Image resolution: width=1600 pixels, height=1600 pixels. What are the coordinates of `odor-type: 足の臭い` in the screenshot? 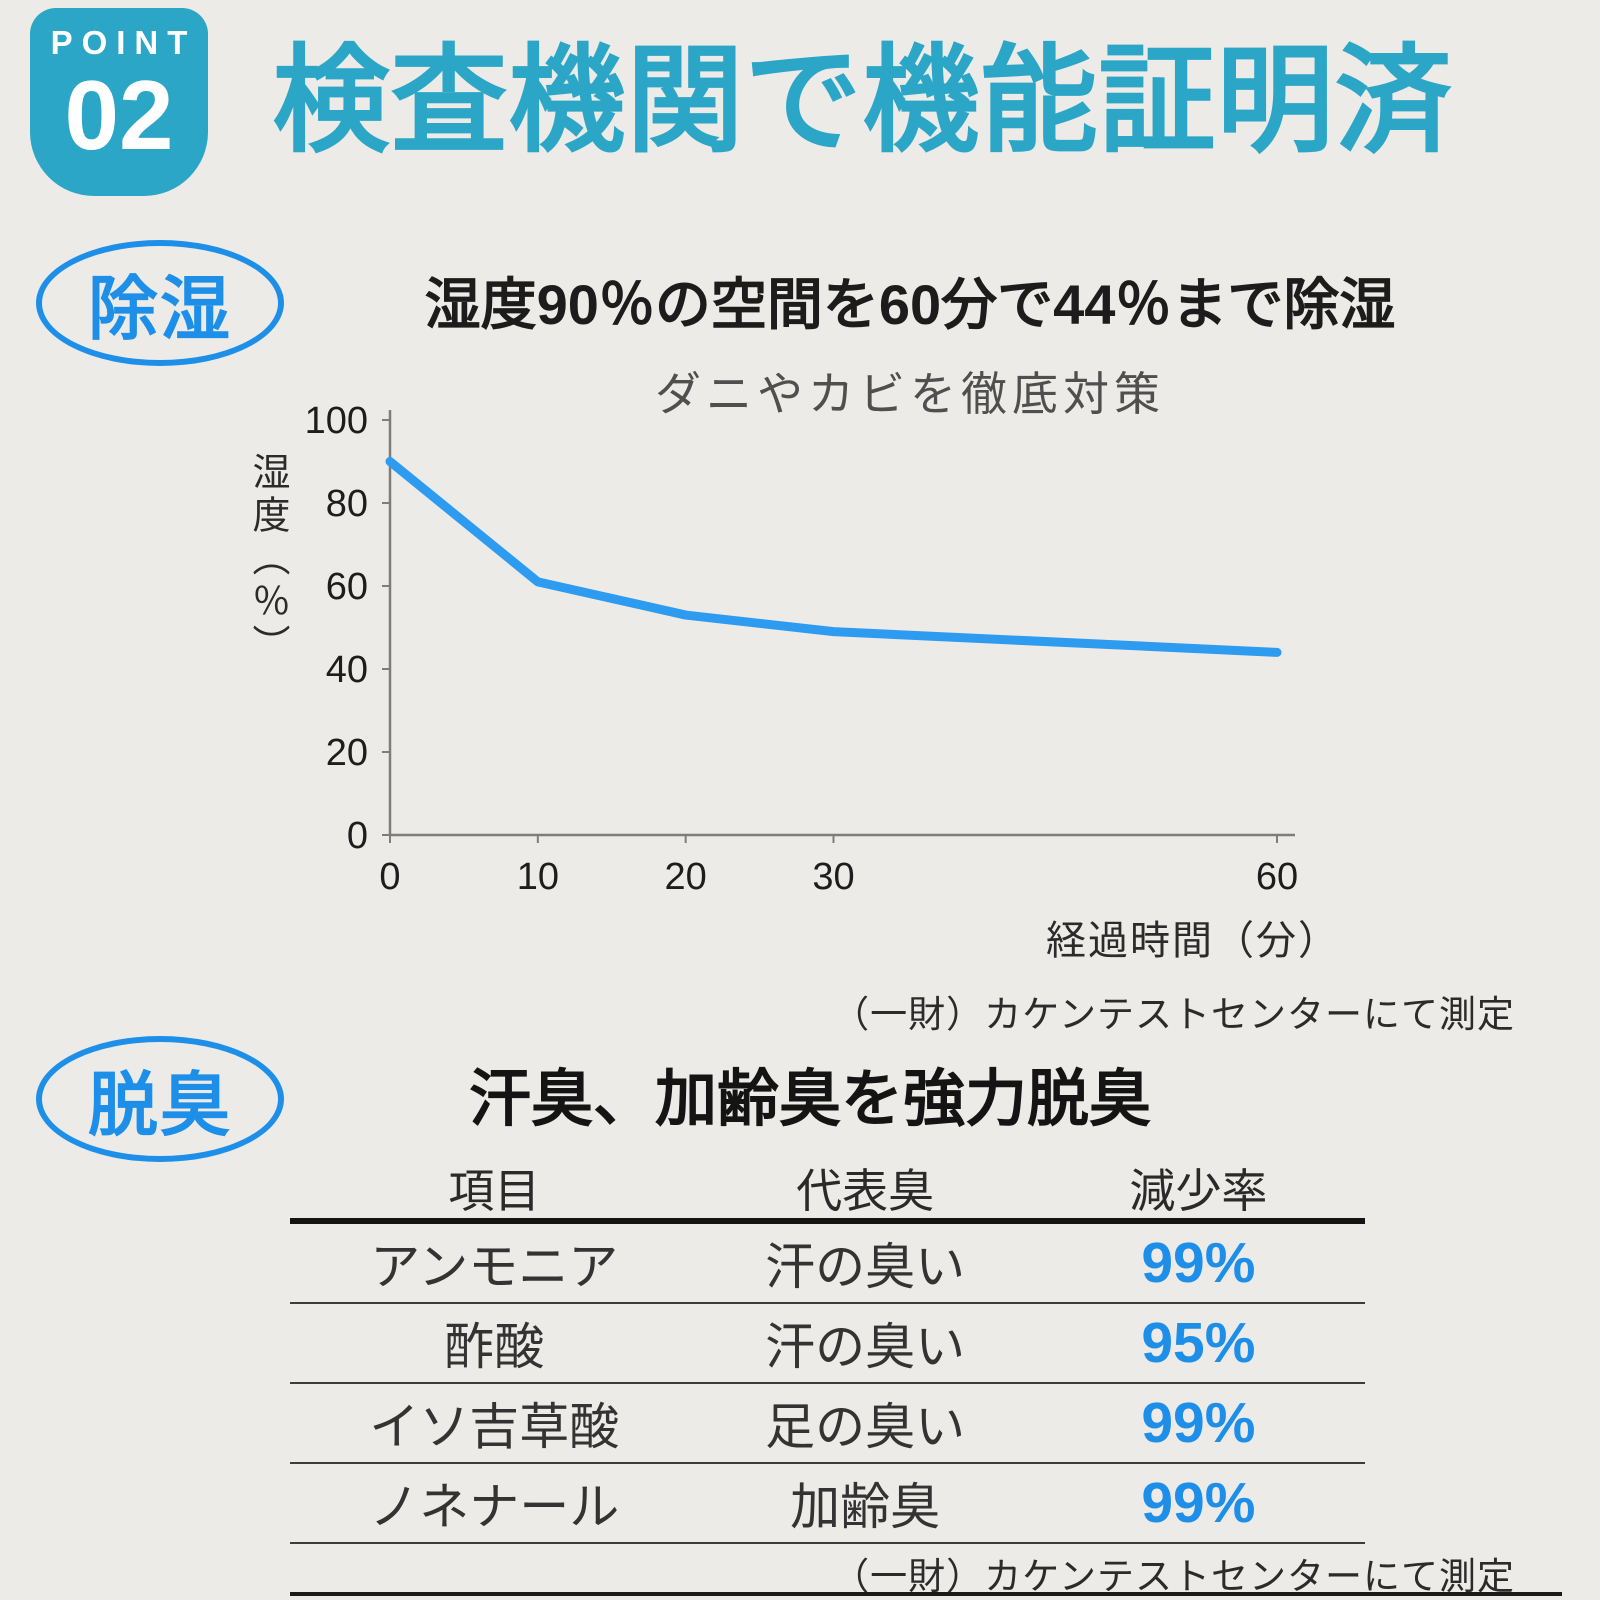 It's located at (865, 1427).